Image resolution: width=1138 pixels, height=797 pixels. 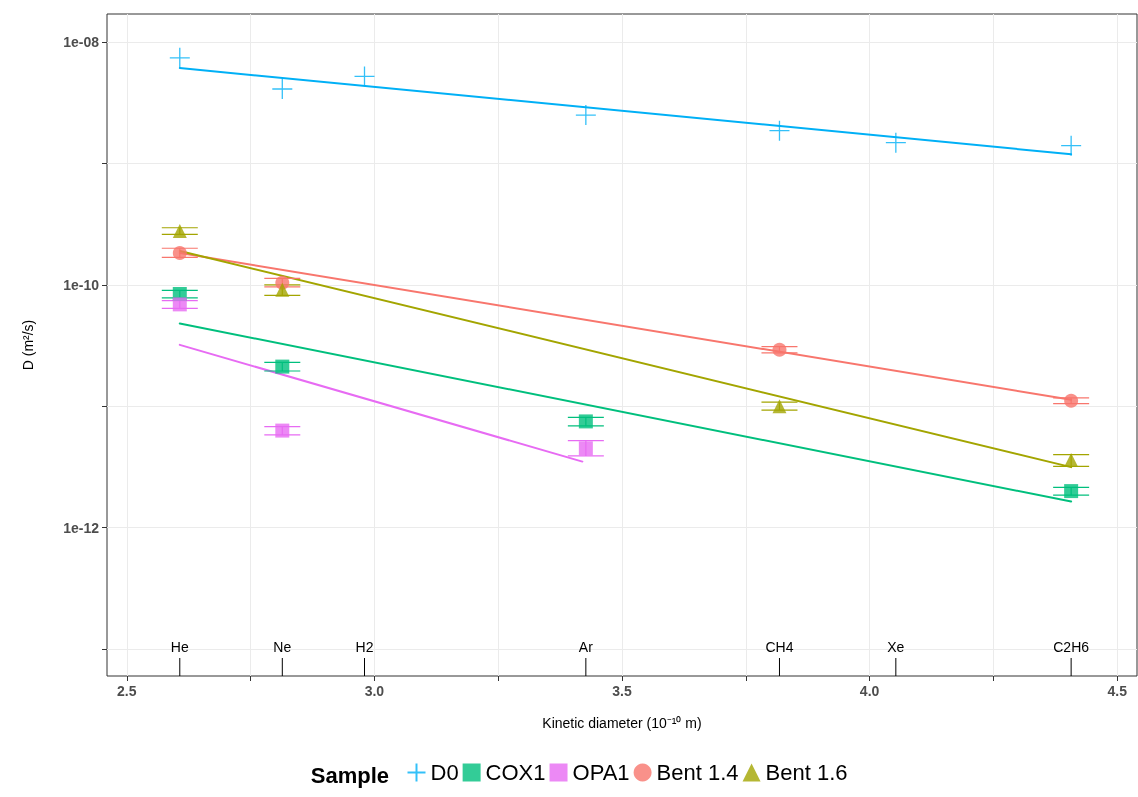 What do you see at coordinates (1117, 691) in the screenshot?
I see `x-tick-label: 4.5` at bounding box center [1117, 691].